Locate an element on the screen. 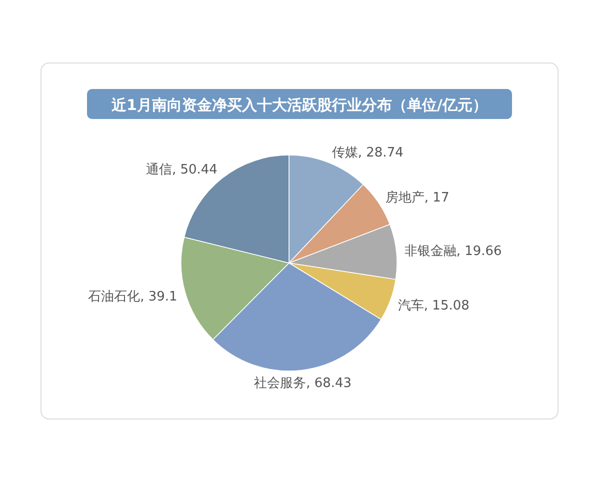 The width and height of the screenshot is (600, 480). data-label: , 68.43 is located at coordinates (329, 384).